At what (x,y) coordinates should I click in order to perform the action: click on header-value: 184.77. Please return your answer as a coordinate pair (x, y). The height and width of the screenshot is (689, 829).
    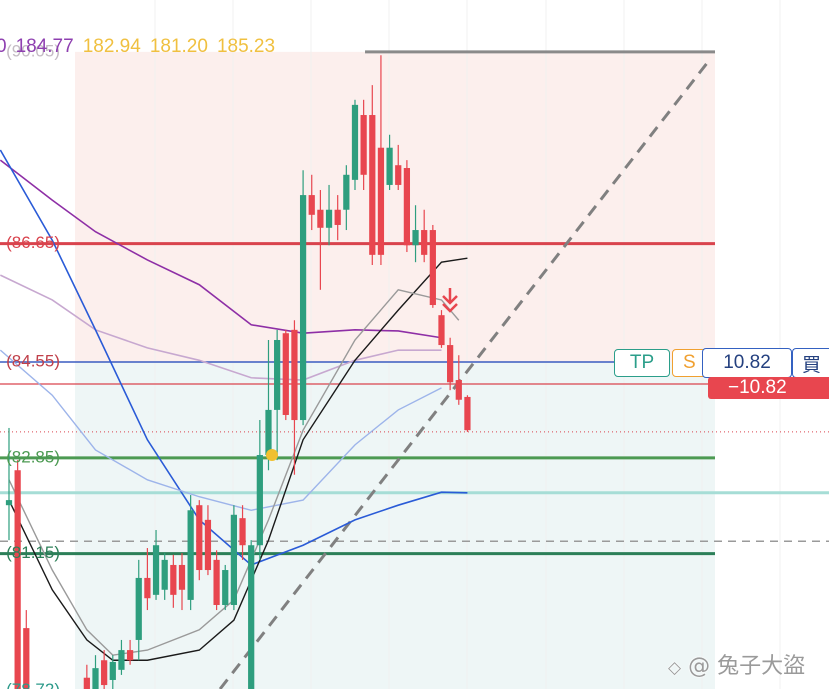
    Looking at the image, I should click on (45, 46).